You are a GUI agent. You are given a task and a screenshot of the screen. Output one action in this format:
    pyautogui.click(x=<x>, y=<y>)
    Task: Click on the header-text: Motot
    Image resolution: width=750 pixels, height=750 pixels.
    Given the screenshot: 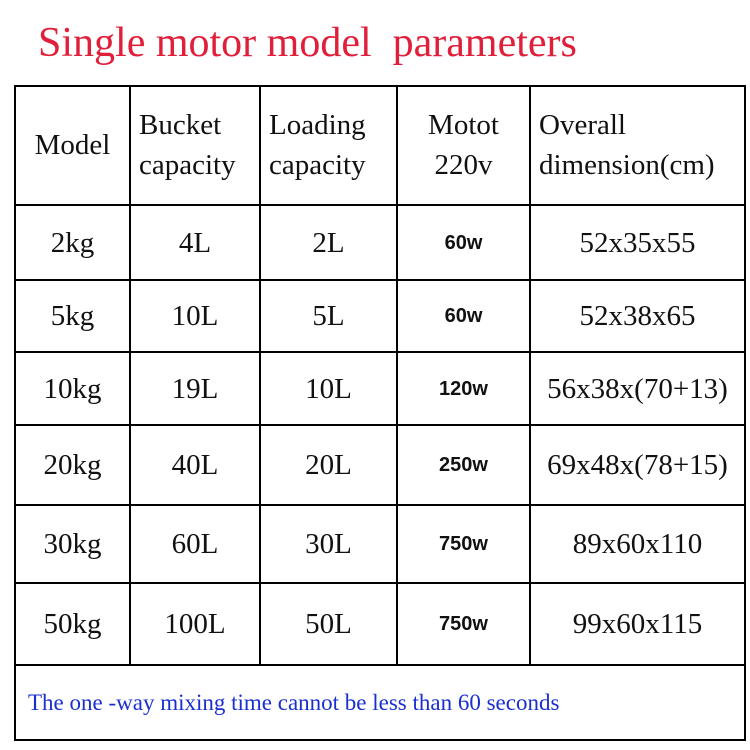 What is the action you would take?
    pyautogui.click(x=463, y=125)
    